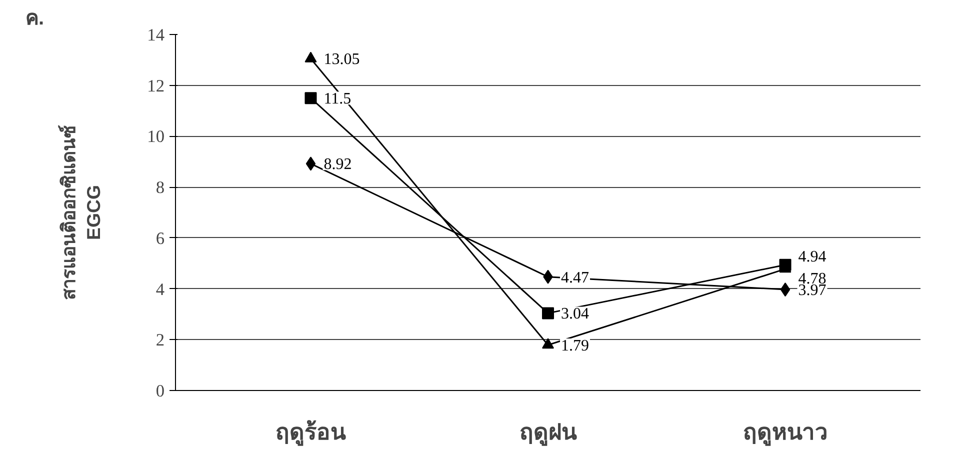 This screenshot has height=466, width=961. Describe the element at coordinates (575, 277) in the screenshot. I see `data-label: 4.47` at that location.